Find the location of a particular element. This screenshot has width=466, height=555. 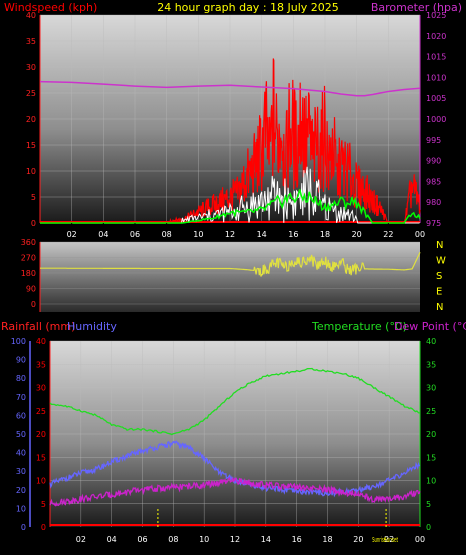

temp-x-tick-label: 10 is located at coordinates (204, 539).